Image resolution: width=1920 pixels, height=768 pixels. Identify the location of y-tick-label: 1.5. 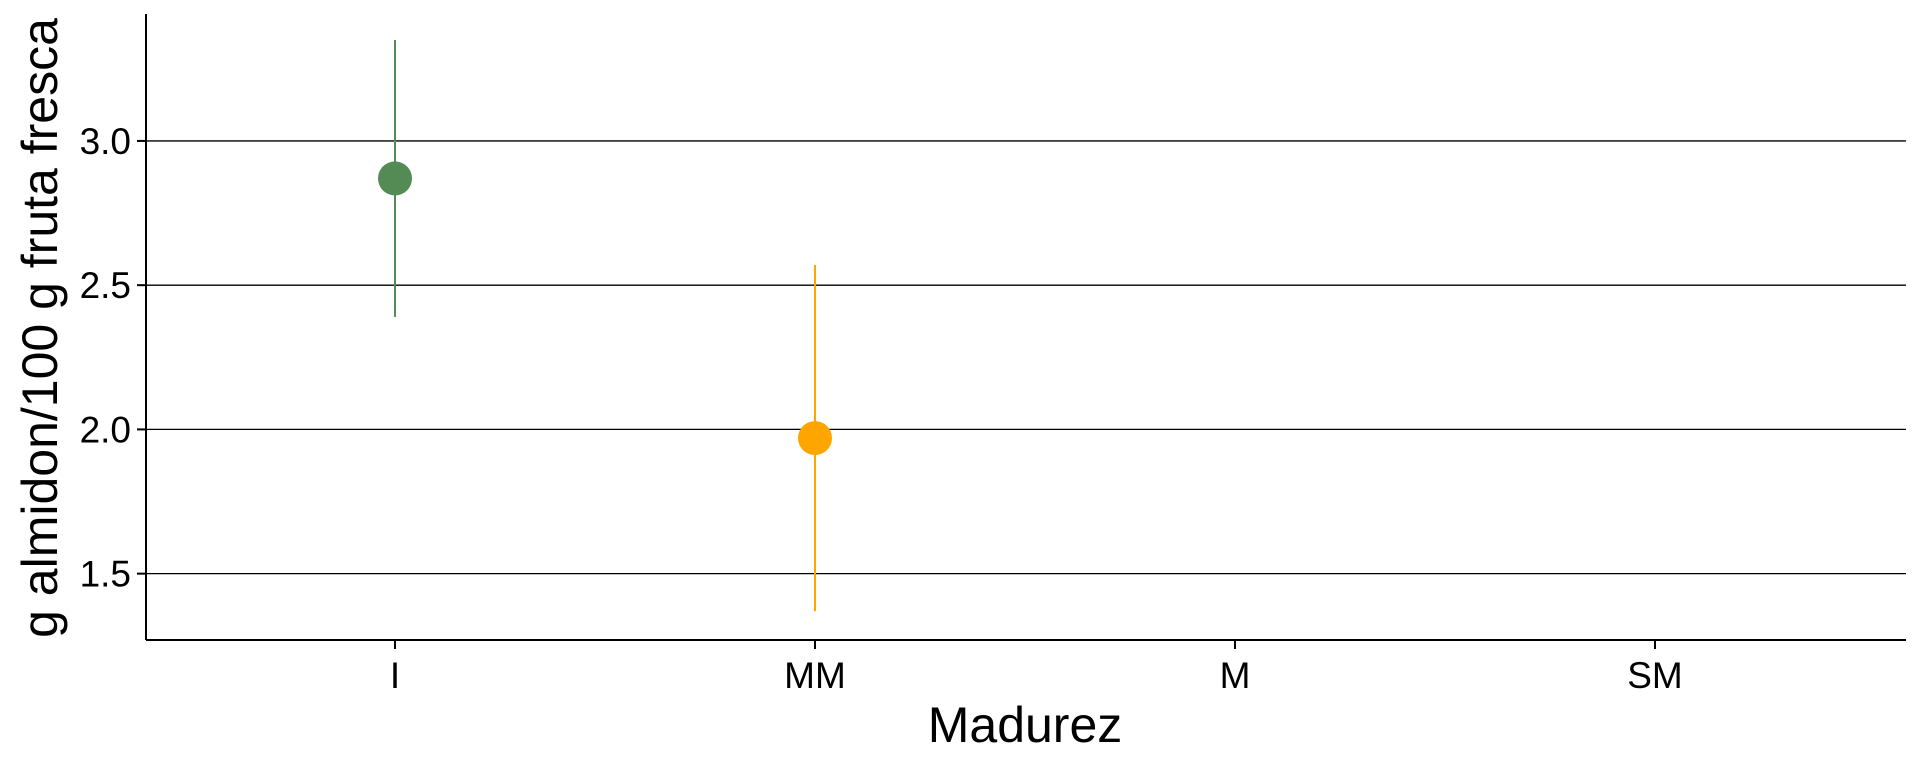
(105, 574).